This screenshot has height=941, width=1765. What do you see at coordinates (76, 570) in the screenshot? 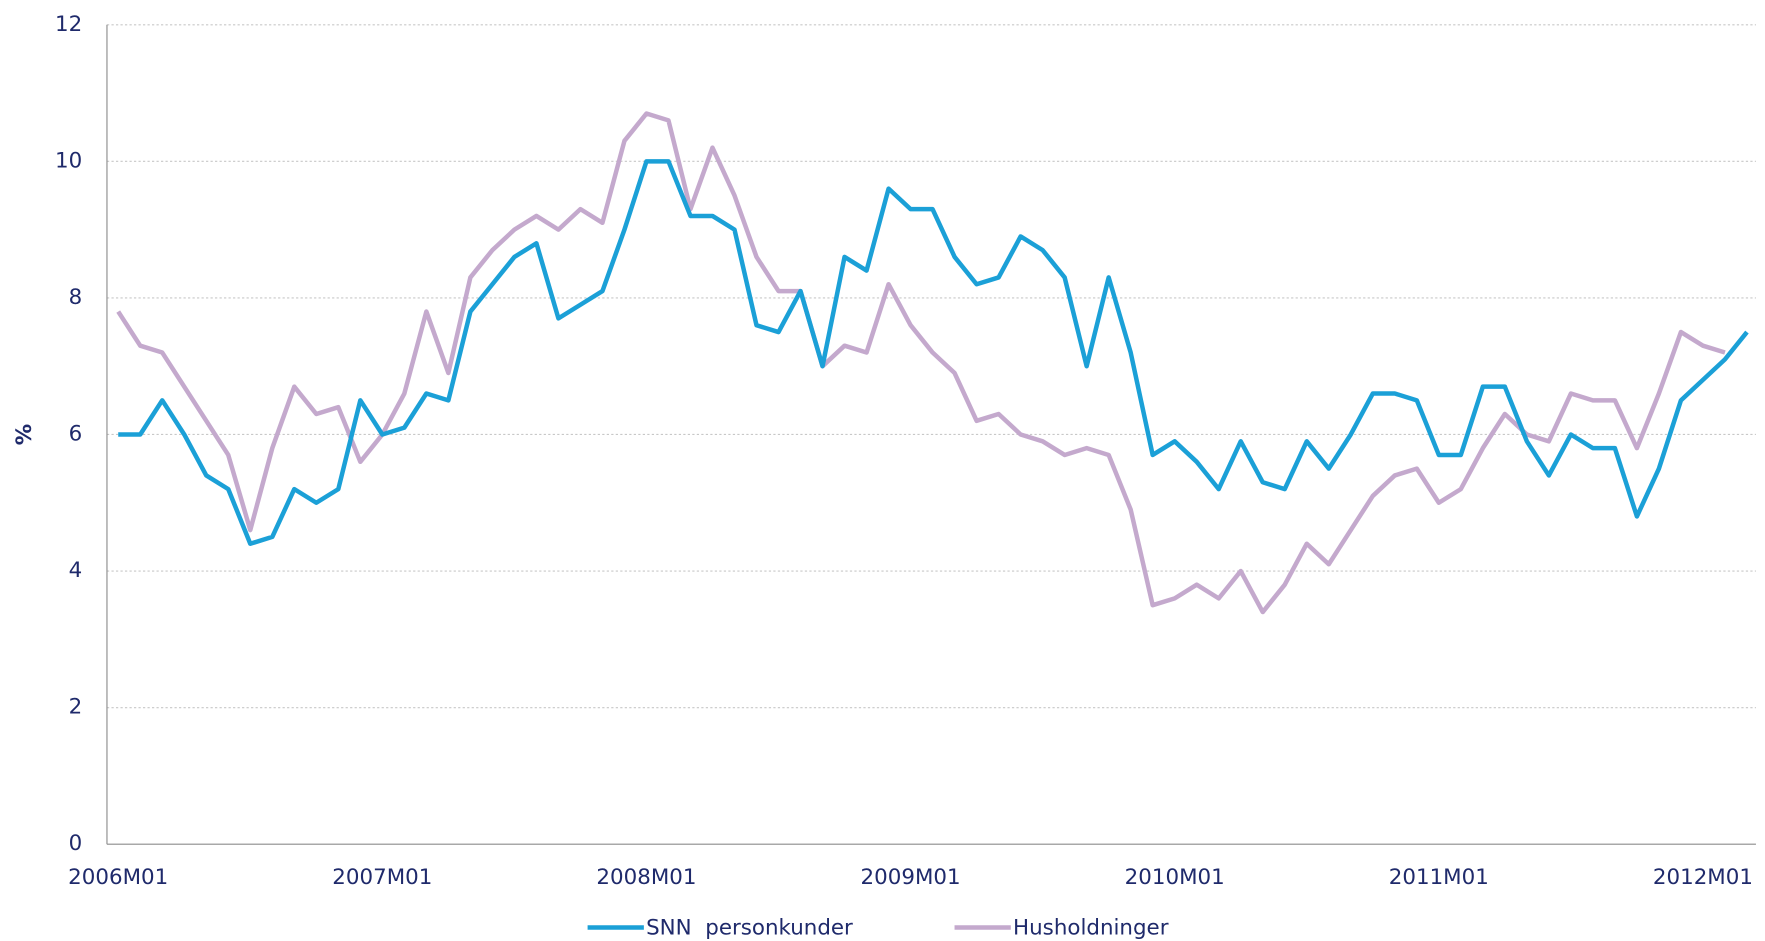
I see `y-tick-label: 4` at bounding box center [76, 570].